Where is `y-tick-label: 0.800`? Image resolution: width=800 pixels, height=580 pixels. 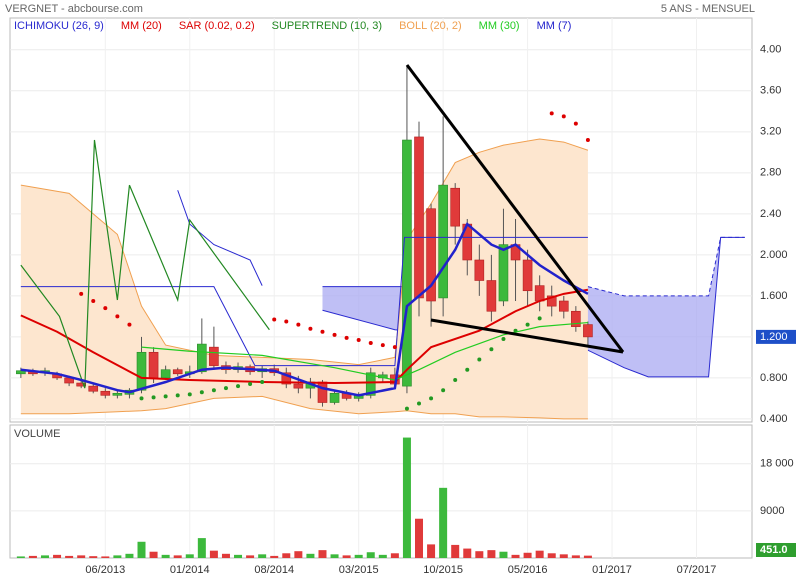
y-tick-label: 0.800 is located at coordinates (774, 378).